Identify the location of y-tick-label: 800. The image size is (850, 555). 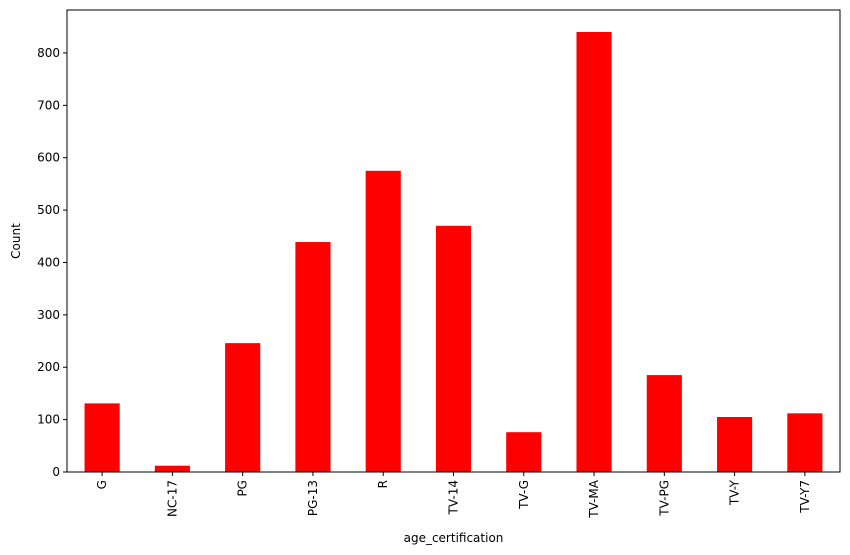
(48, 53).